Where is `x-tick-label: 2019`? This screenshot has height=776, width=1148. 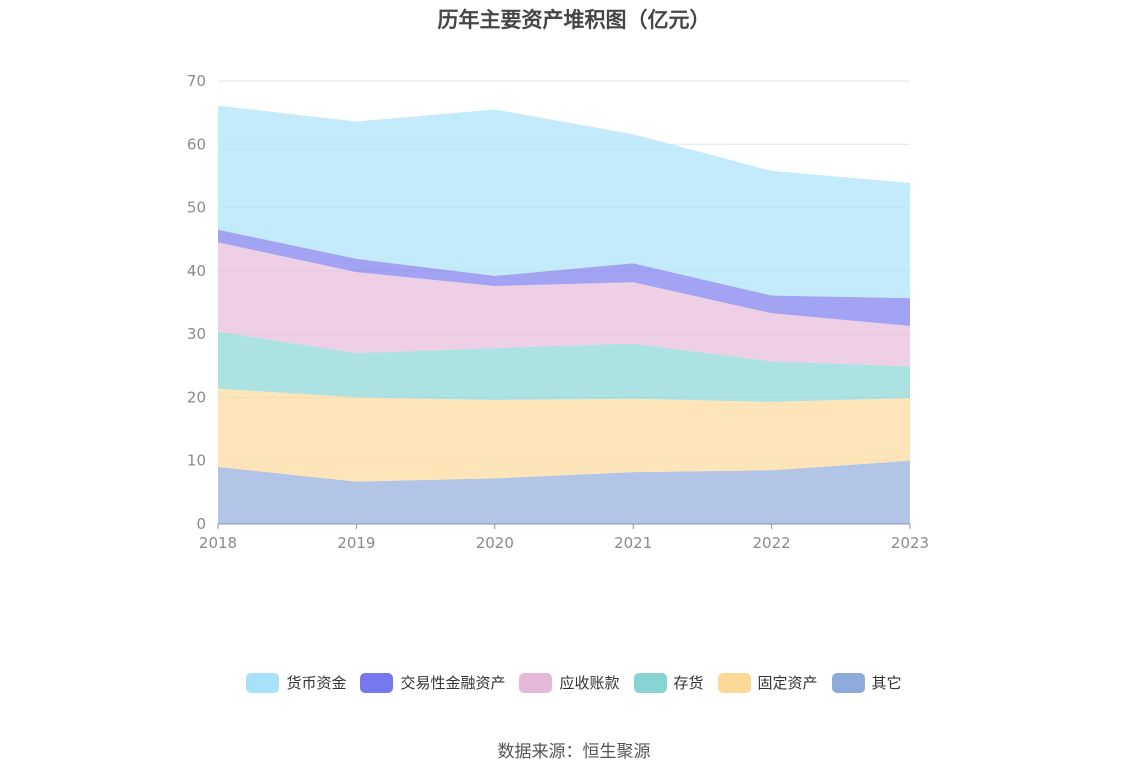 x-tick-label: 2019 is located at coordinates (356, 543).